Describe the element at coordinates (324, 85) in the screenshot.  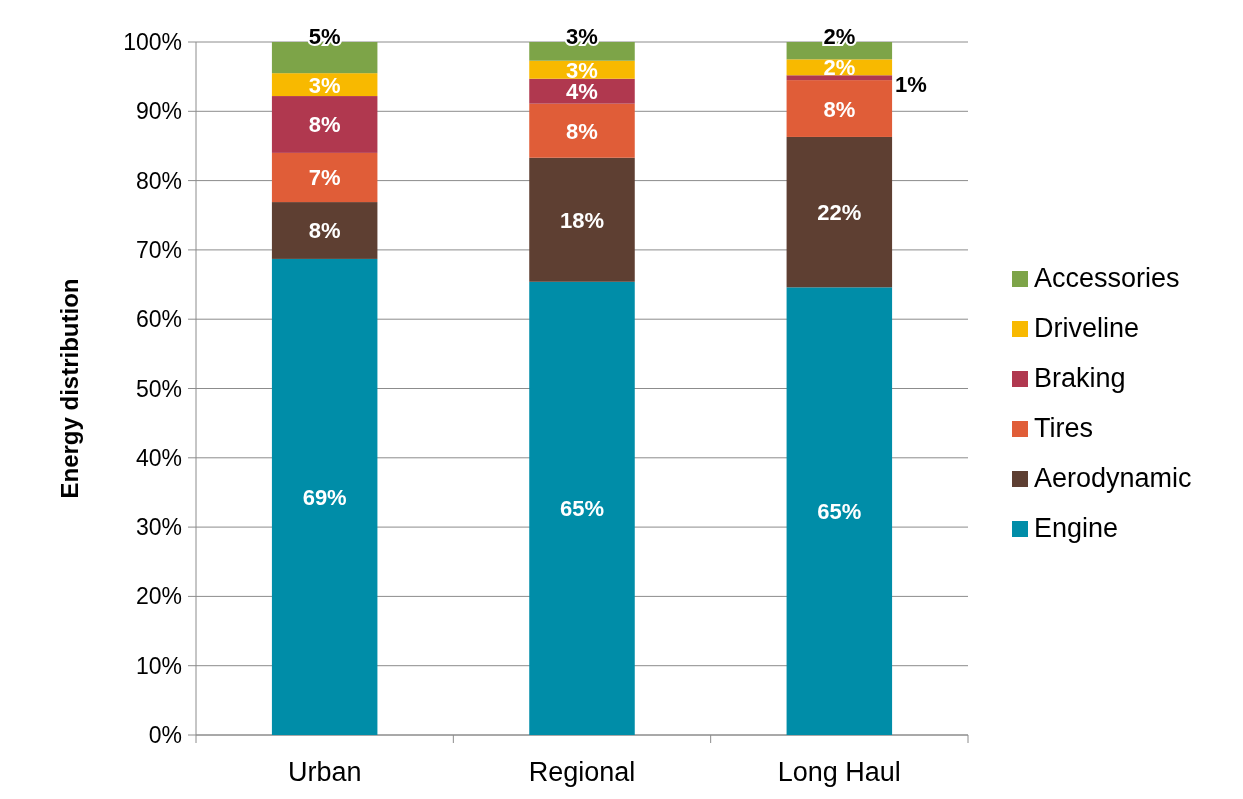
I see `data-label: 3%` at that location.